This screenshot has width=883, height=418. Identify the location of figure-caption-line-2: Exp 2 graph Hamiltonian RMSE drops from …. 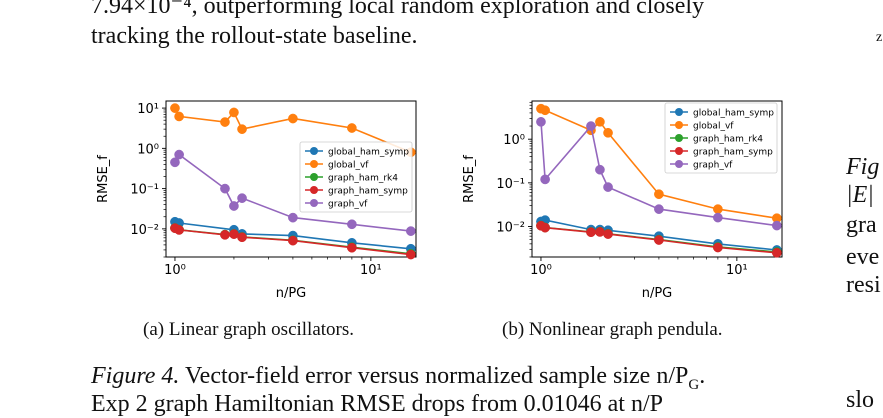
(377, 404).